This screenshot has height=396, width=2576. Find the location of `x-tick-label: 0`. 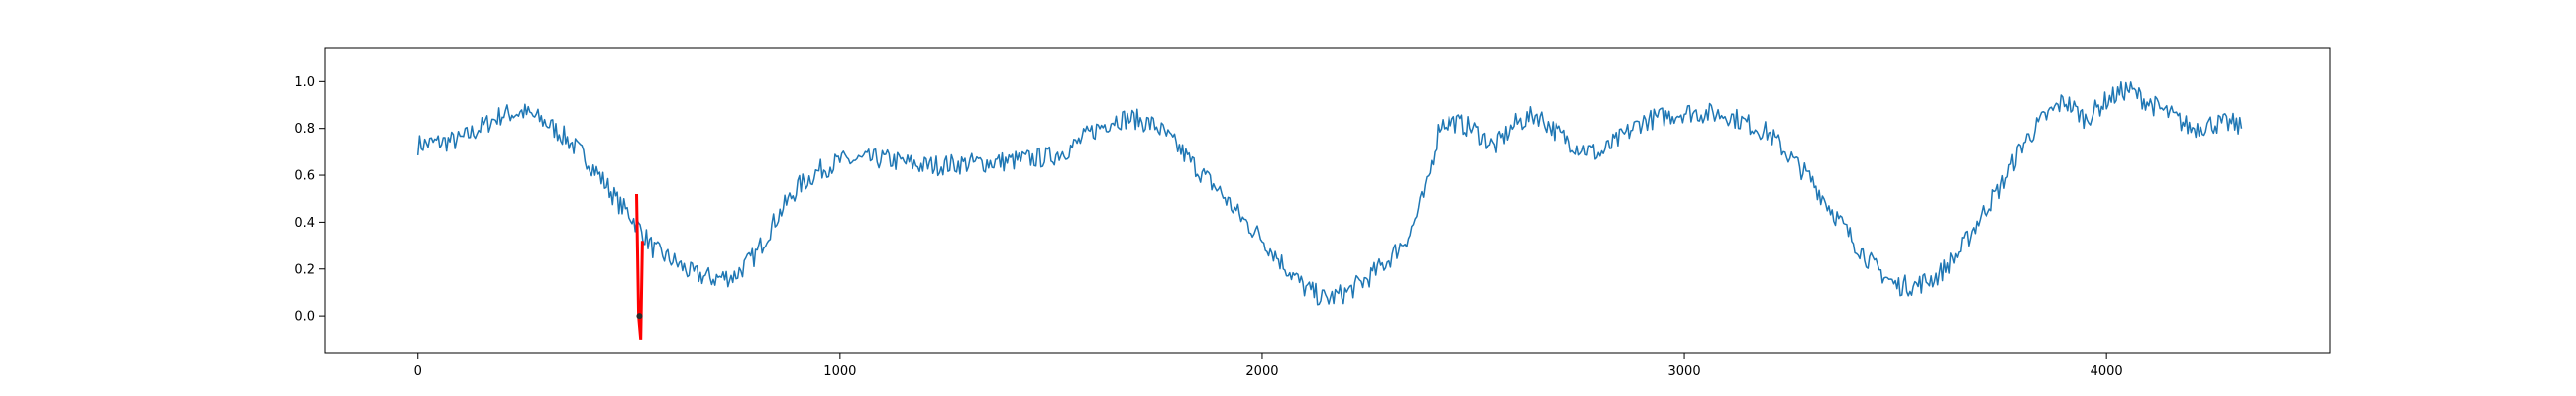

x-tick-label: 0 is located at coordinates (418, 372).